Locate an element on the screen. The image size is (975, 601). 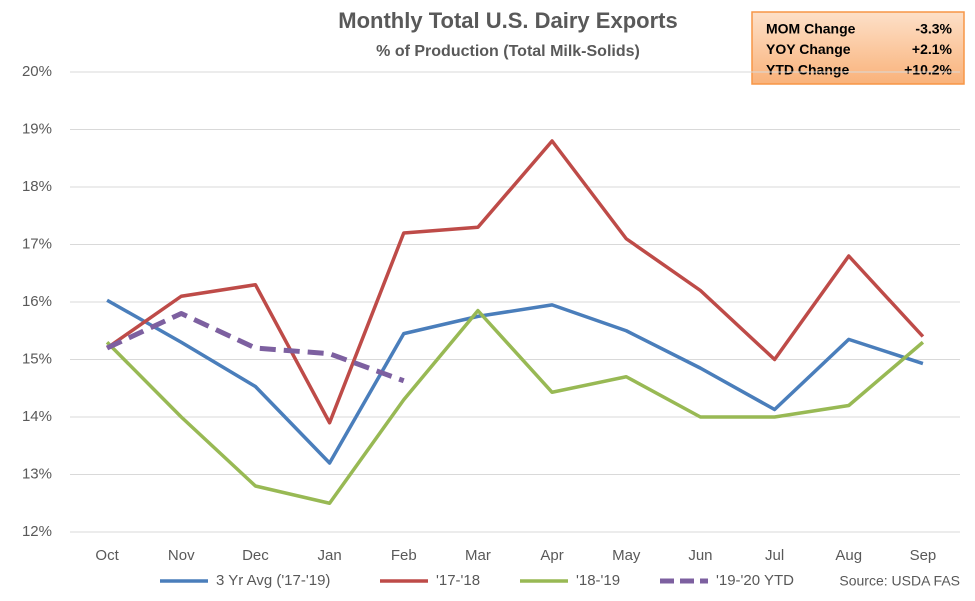
y-tick-label: 12% is located at coordinates (37, 531).